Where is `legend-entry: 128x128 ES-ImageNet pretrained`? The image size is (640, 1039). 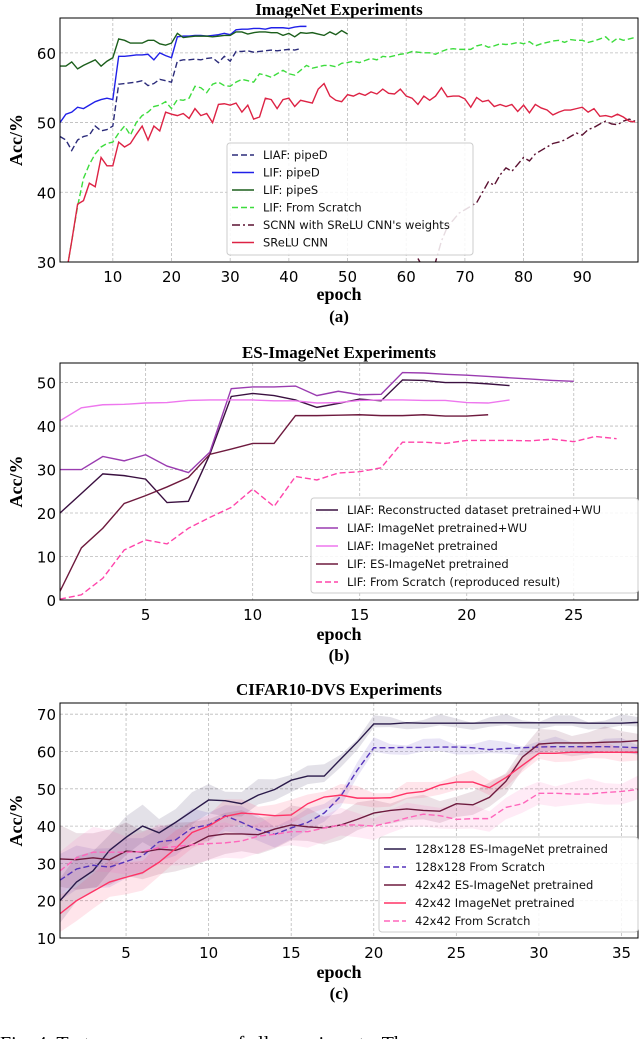
legend-entry: 128x128 ES-ImageNet pretrained is located at coordinates (511, 849).